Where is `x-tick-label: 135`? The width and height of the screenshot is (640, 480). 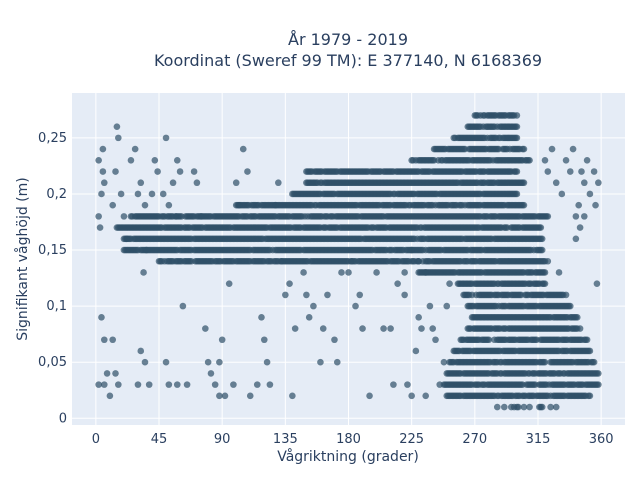
x-tick-label: 135 is located at coordinates (285, 439).